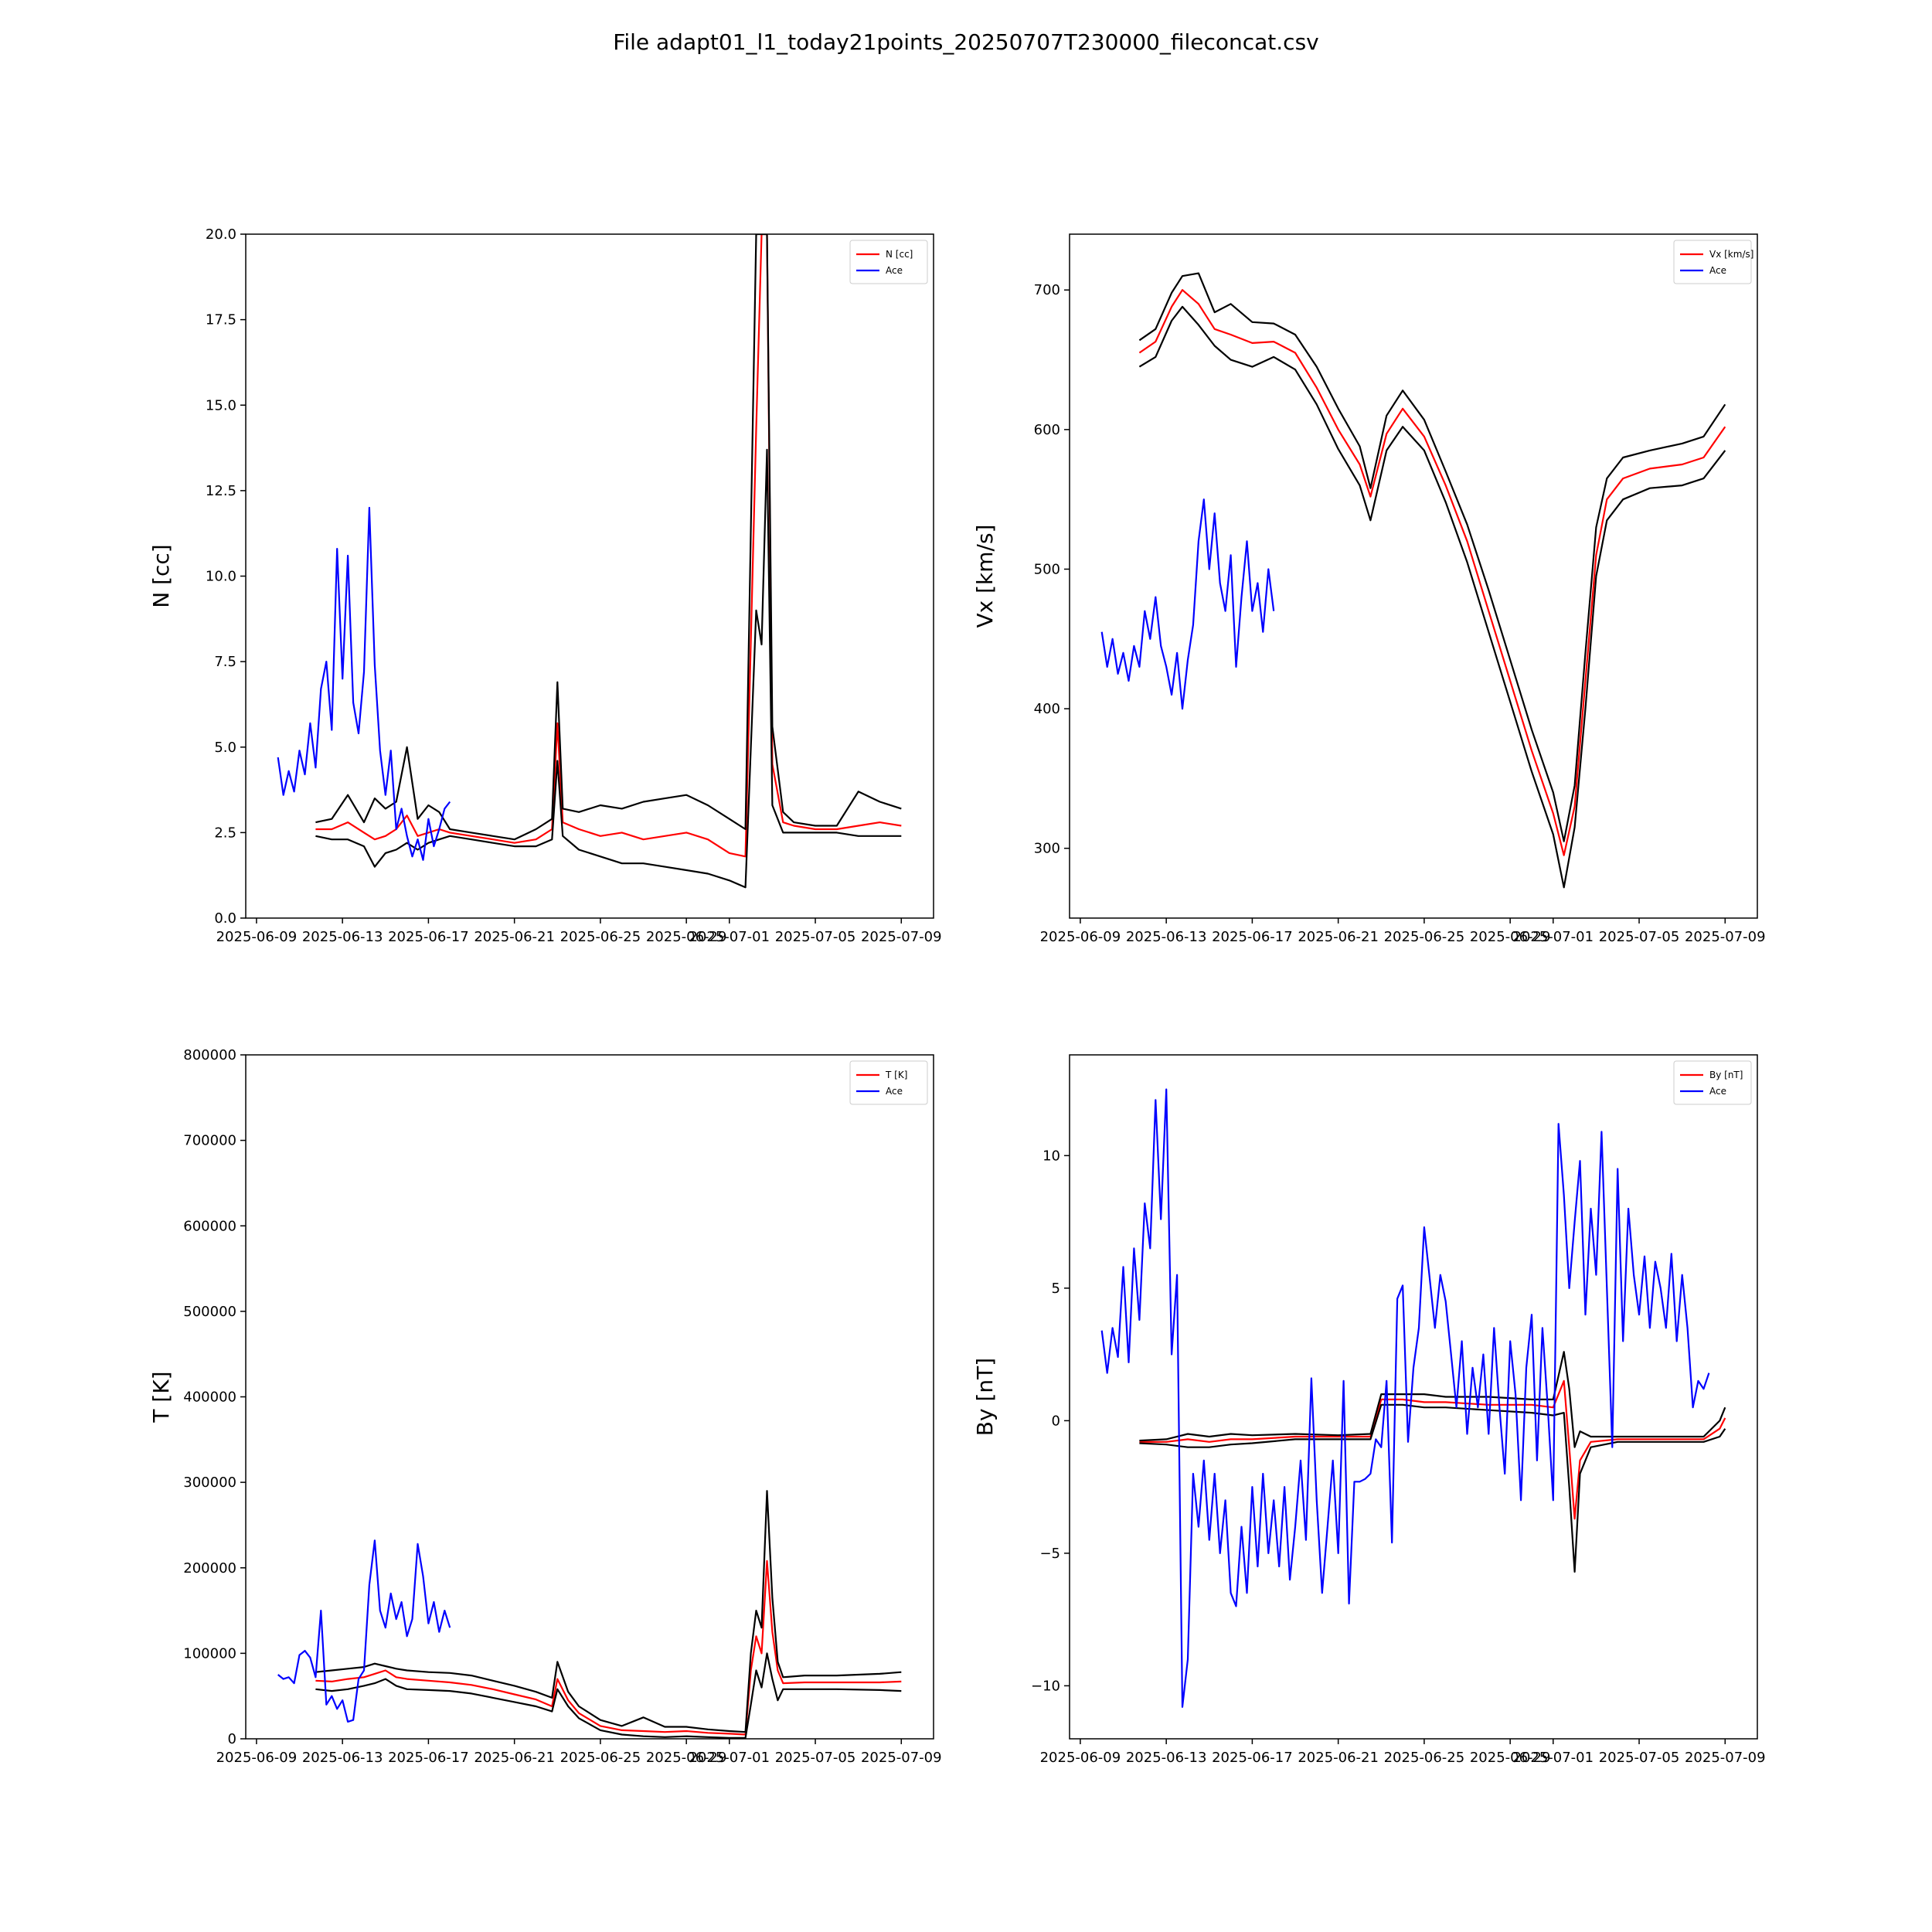 The image size is (1932, 1932). I want to click on y-axis-label: Vx [km/s], so click(985, 577).